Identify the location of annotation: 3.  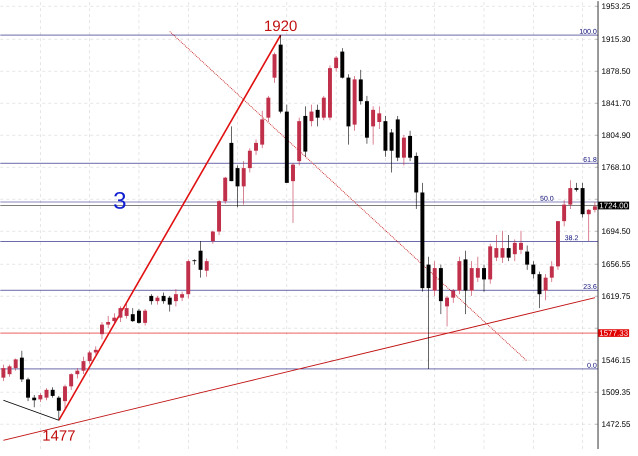
(120, 201).